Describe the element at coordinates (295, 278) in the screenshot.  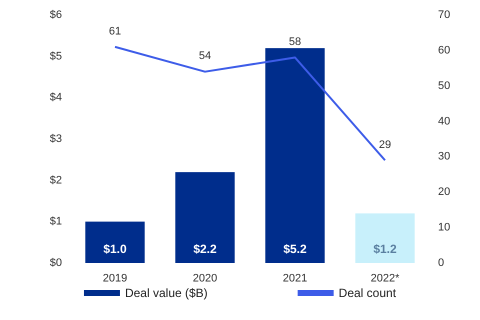
I see `x-tick-label: 2021` at that location.